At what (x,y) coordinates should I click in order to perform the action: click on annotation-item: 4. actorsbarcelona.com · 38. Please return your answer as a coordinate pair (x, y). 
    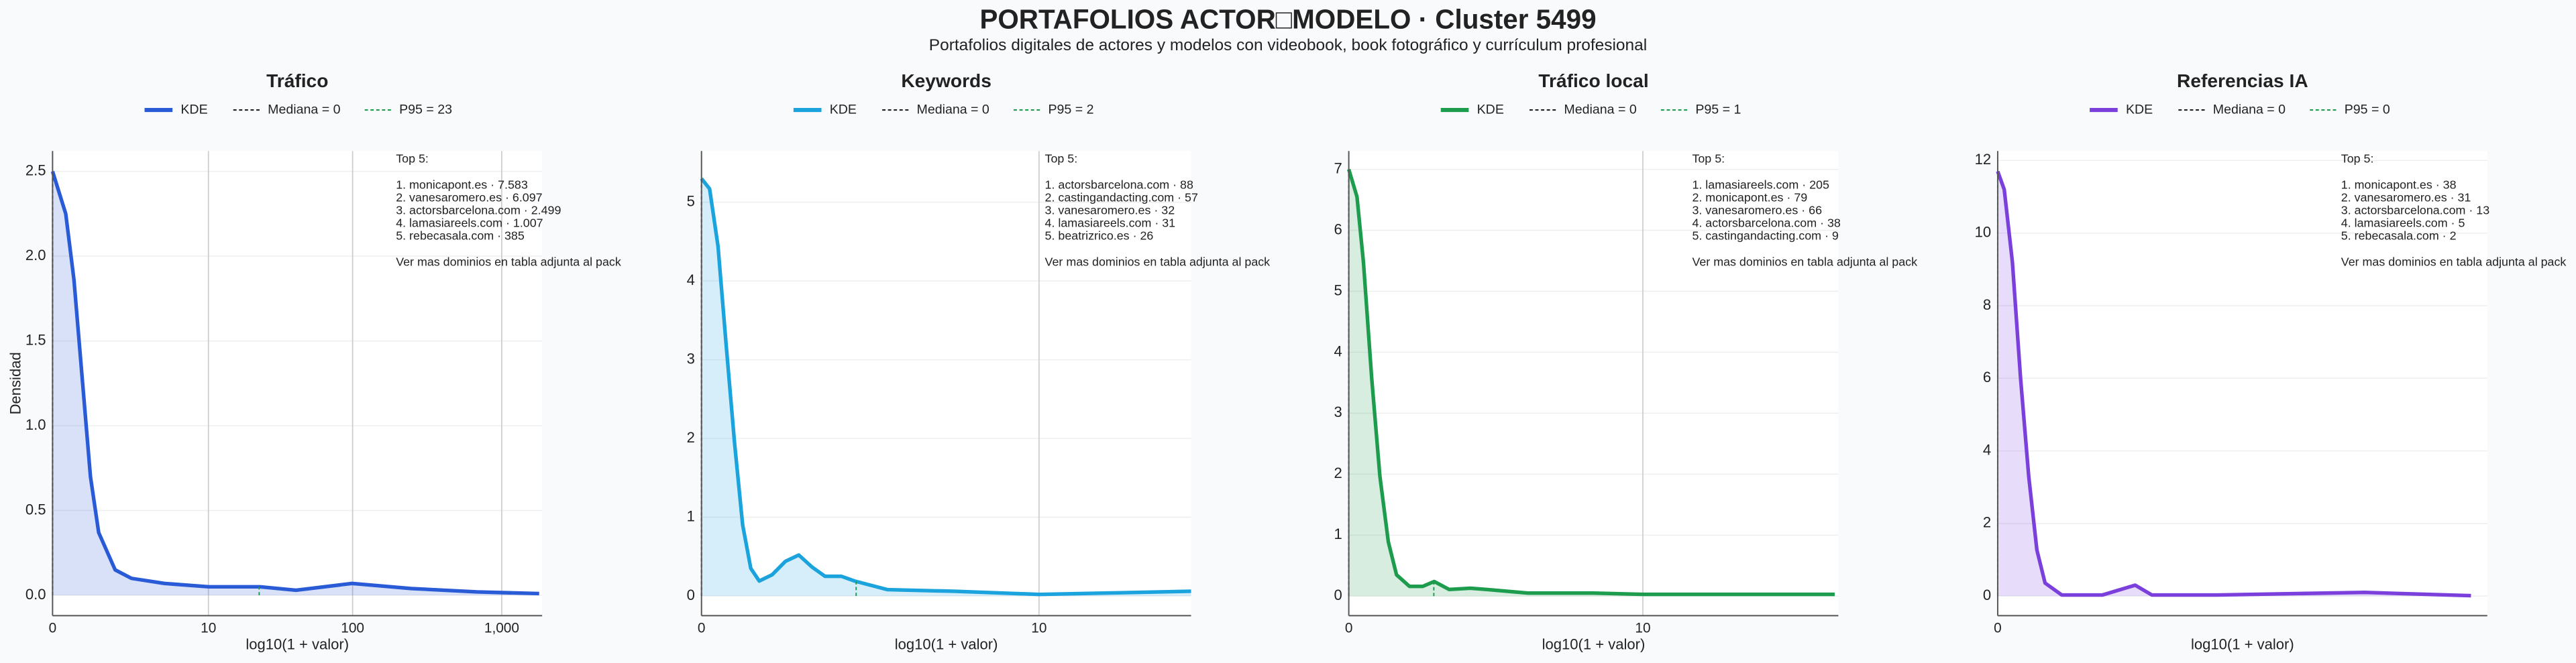
    Looking at the image, I should click on (1766, 222).